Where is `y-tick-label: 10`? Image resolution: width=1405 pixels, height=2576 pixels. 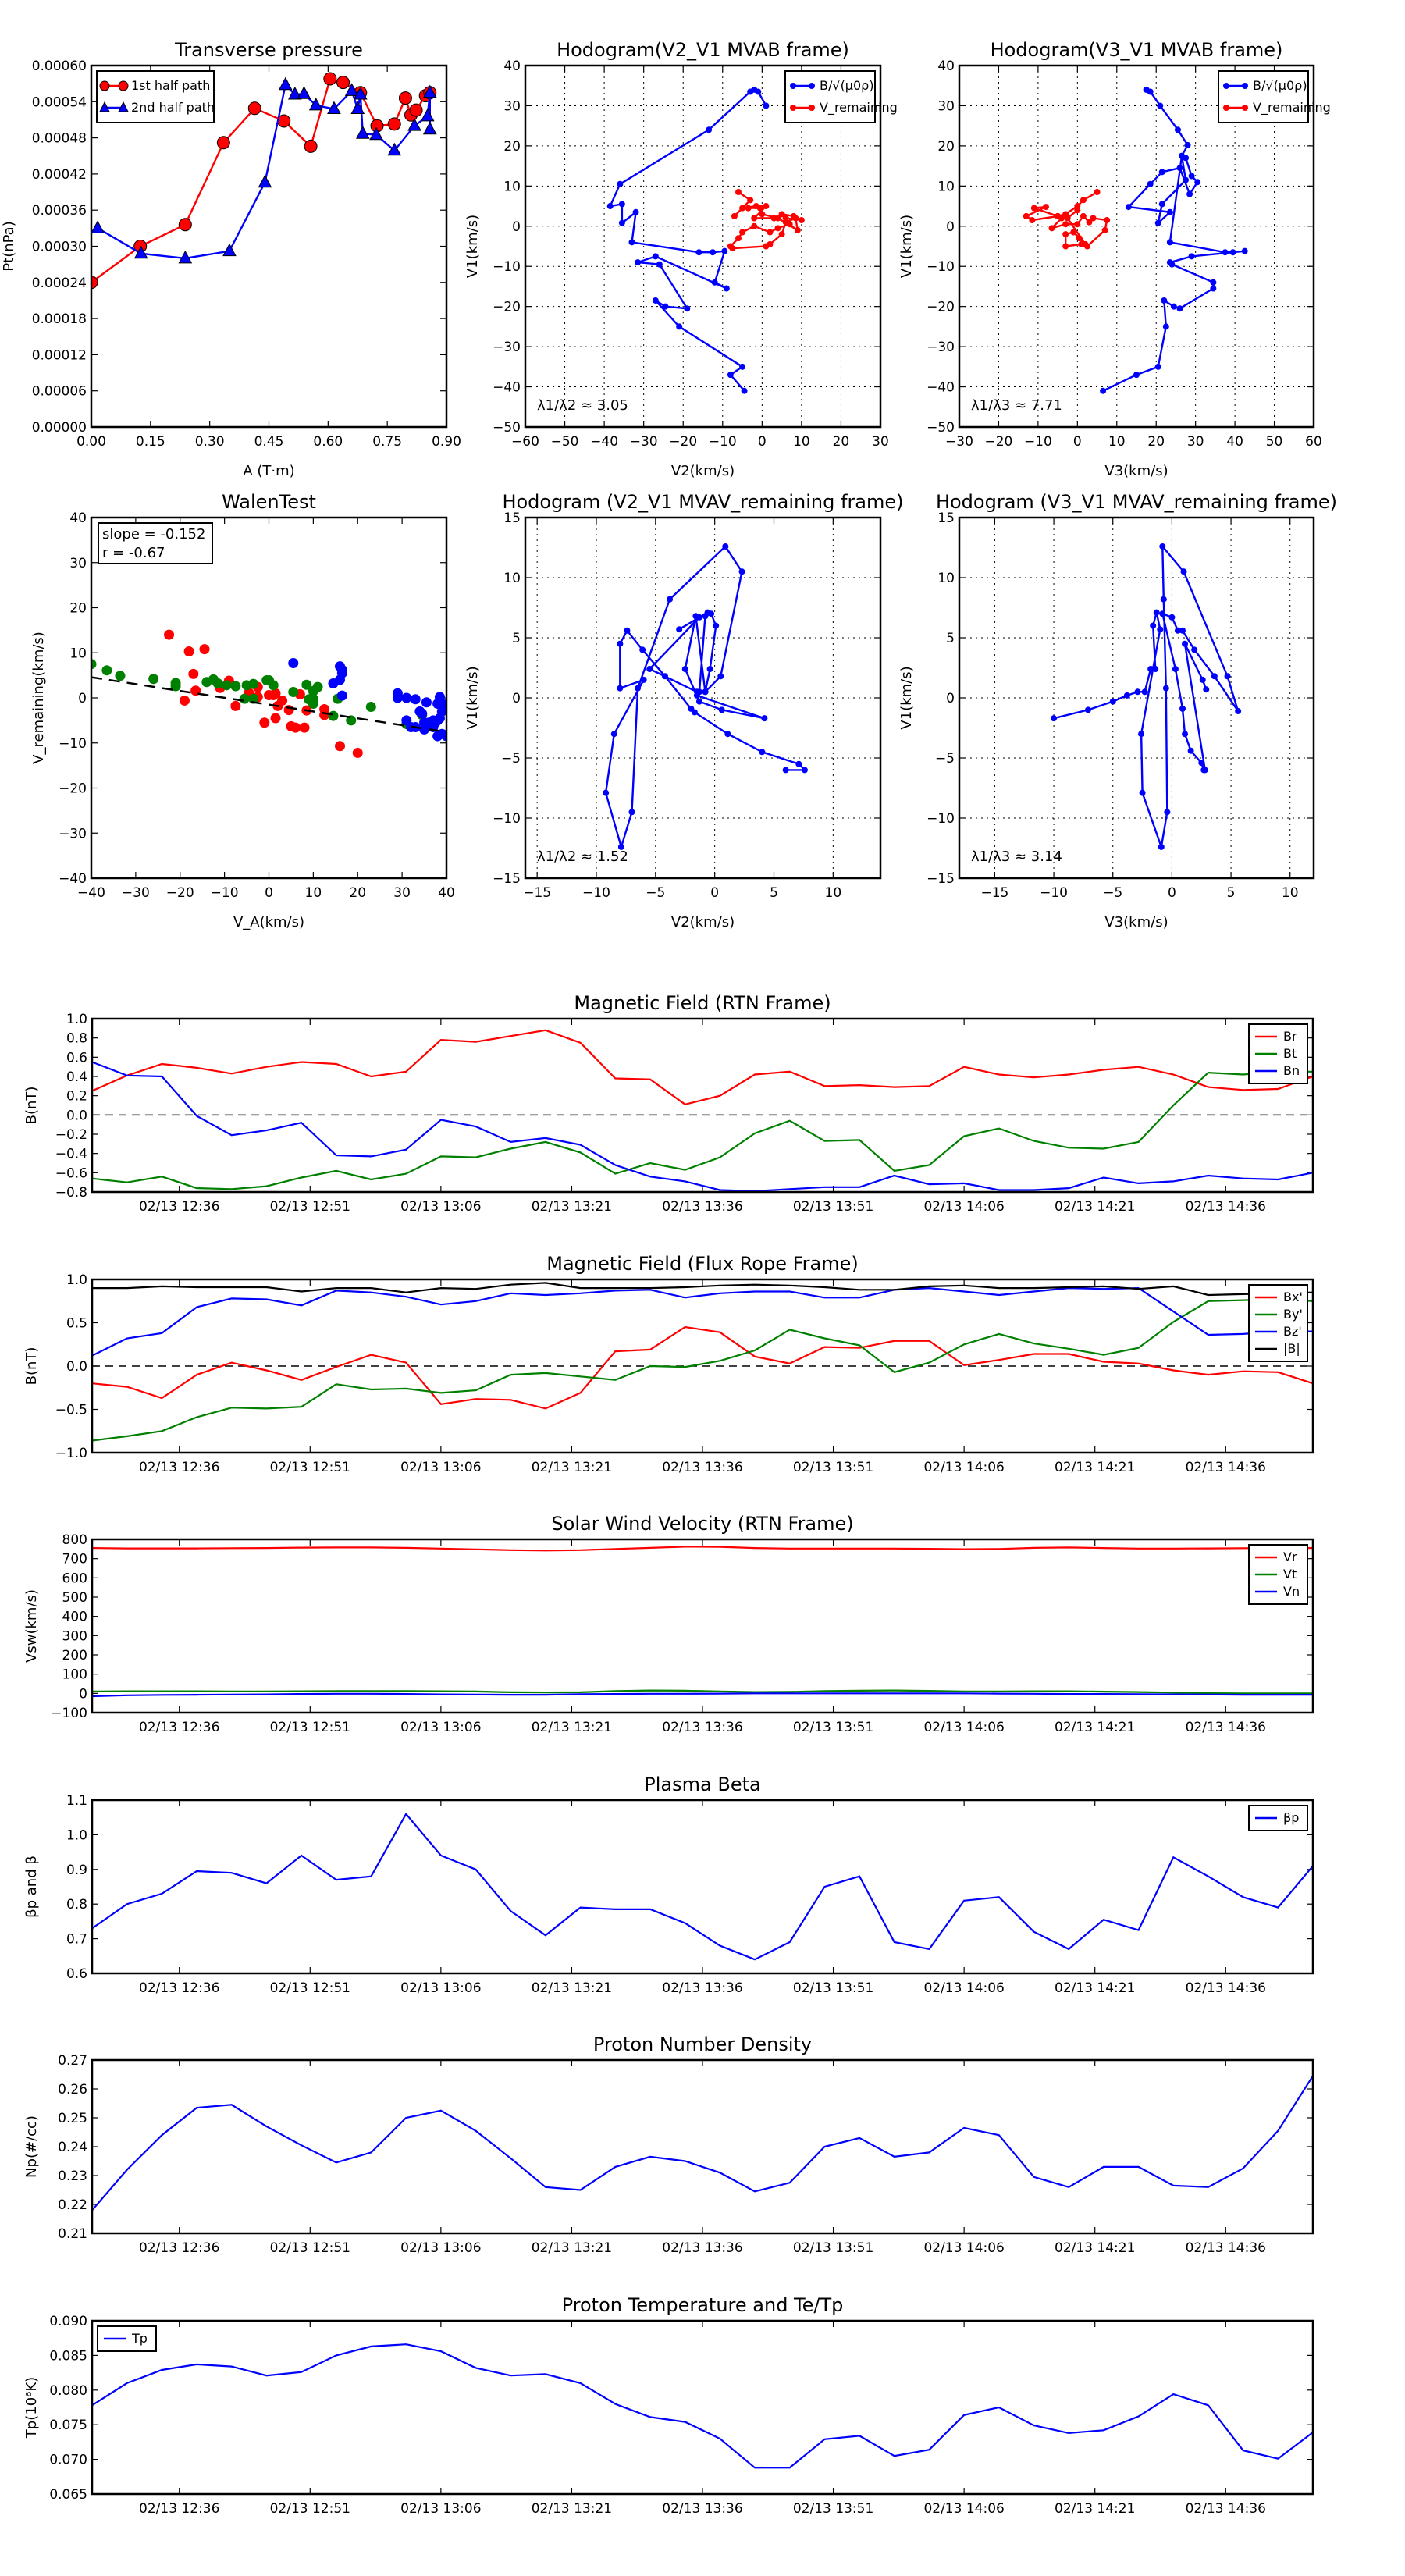 y-tick-label: 10 is located at coordinates (946, 578).